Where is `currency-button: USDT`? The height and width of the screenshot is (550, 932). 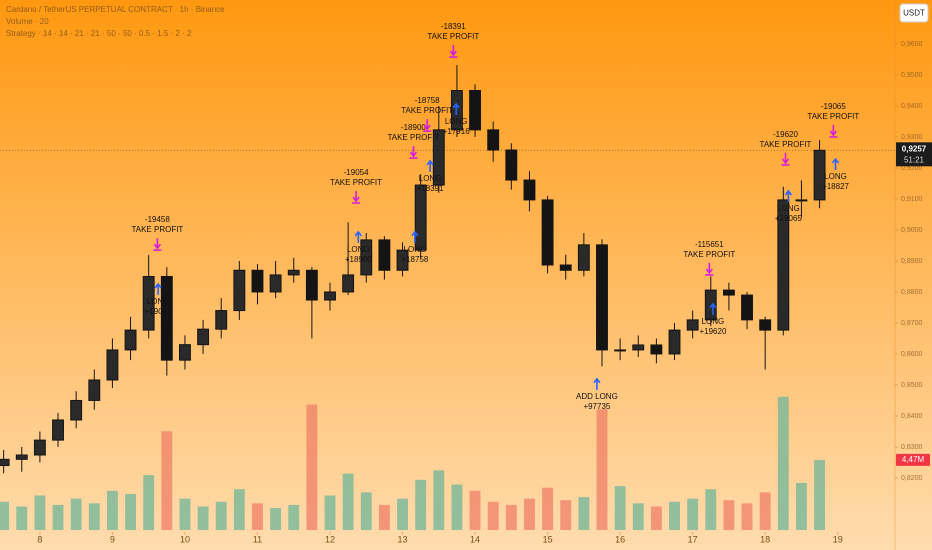
currency-button: USDT is located at coordinates (914, 13).